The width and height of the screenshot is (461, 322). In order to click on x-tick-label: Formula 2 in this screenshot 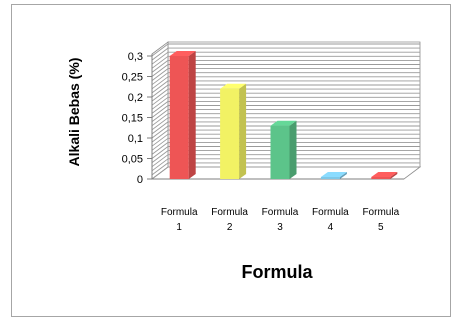, I will do `click(229, 220)`.